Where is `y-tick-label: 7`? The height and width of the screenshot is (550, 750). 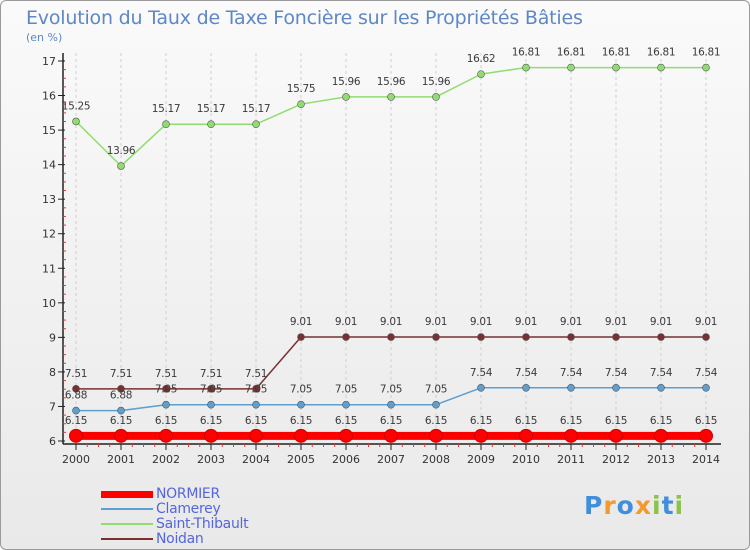
y-tick-label: 7 is located at coordinates (52, 406).